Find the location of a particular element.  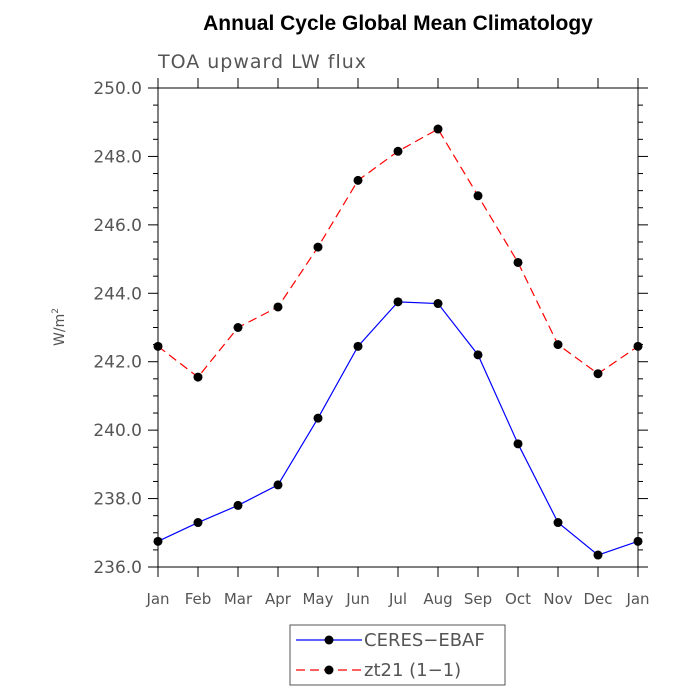

chart-title: Annual Cycle Global Mean Climatology is located at coordinates (398, 23).